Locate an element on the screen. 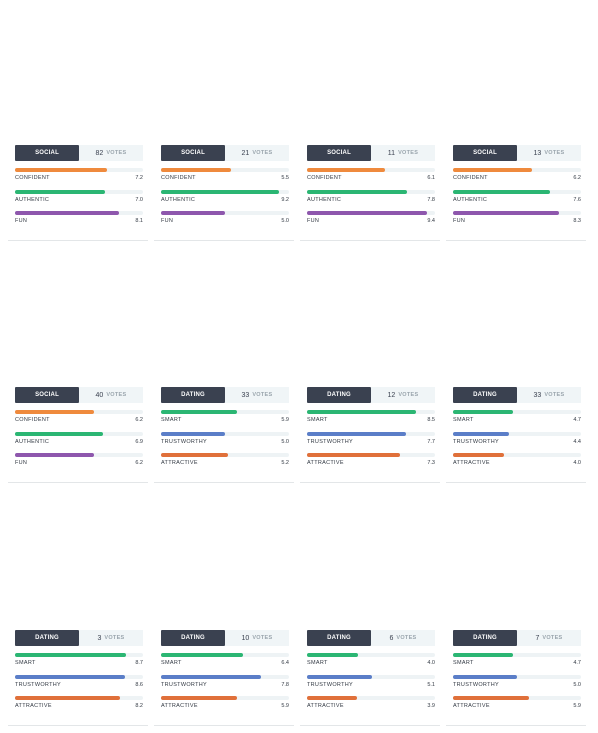  metric-score: 8.2 is located at coordinates (139, 706).